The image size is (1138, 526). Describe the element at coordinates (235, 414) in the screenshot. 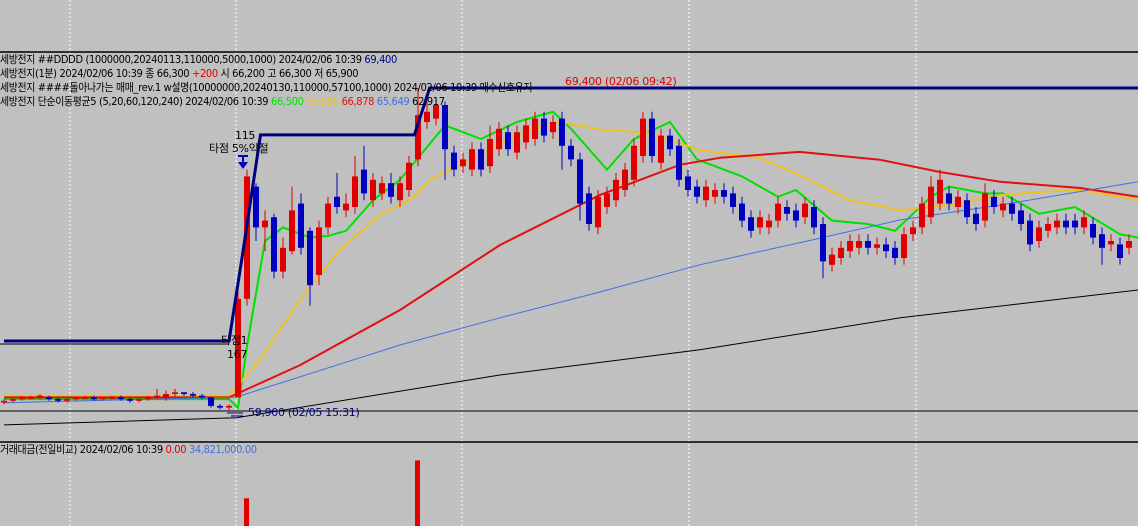

I see `min-marker-icon` at that location.